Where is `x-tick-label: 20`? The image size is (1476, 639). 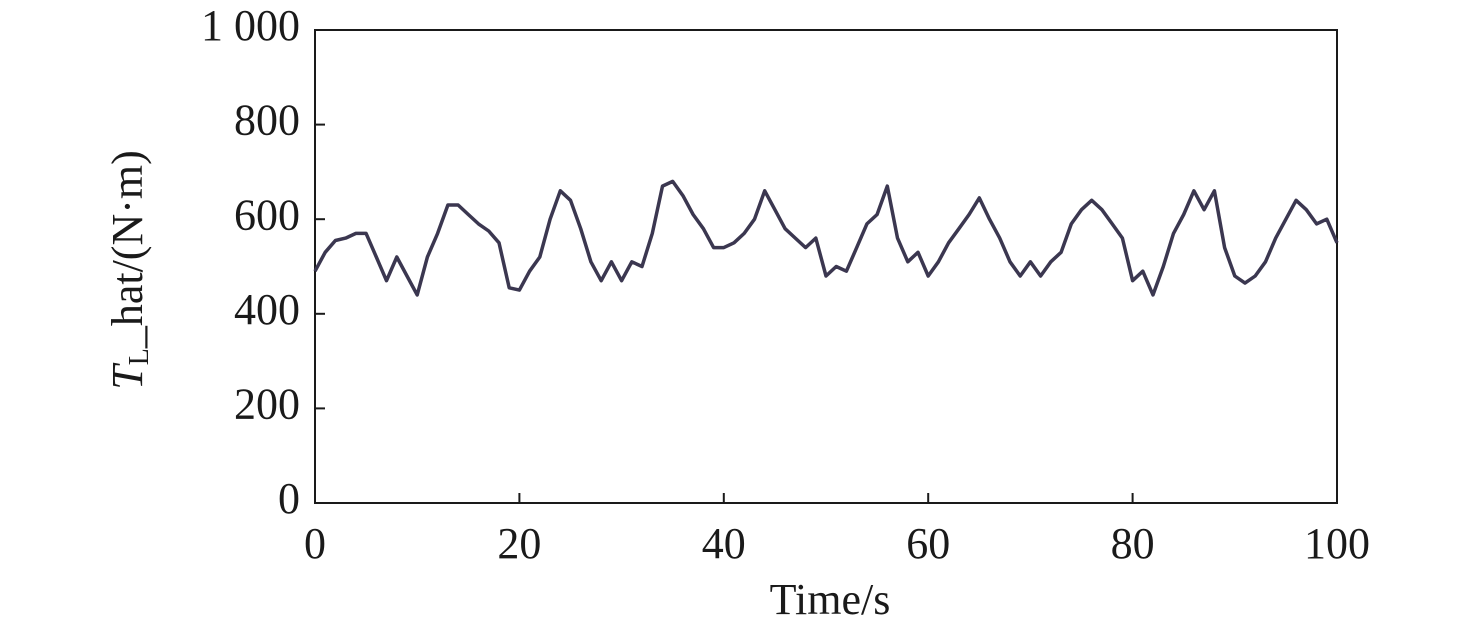
x-tick-label: 20 is located at coordinates (519, 543).